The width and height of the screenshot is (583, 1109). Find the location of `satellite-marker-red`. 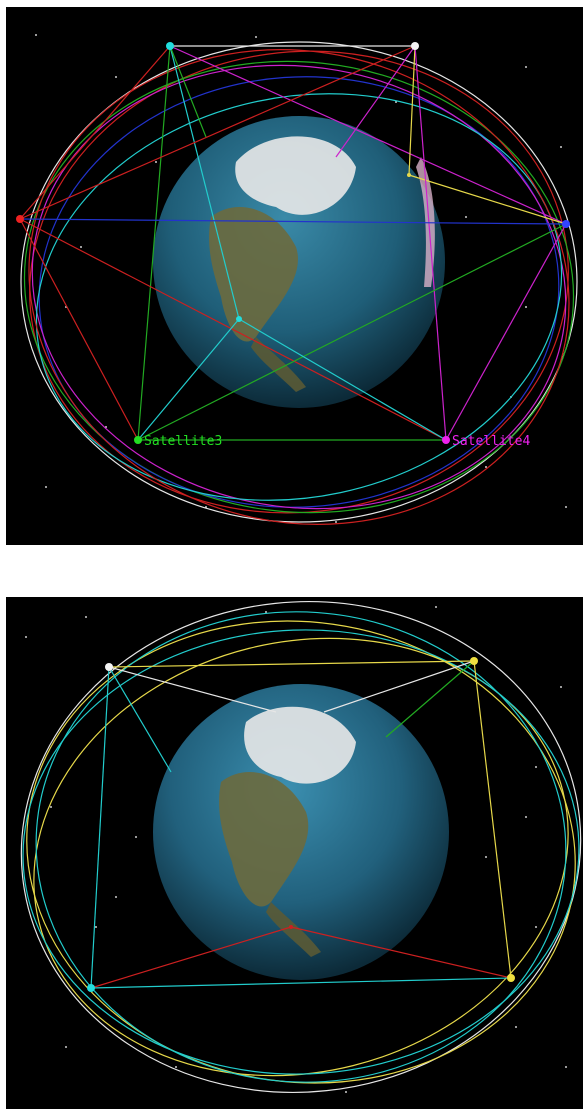

satellite-marker-red is located at coordinates (20, 219).